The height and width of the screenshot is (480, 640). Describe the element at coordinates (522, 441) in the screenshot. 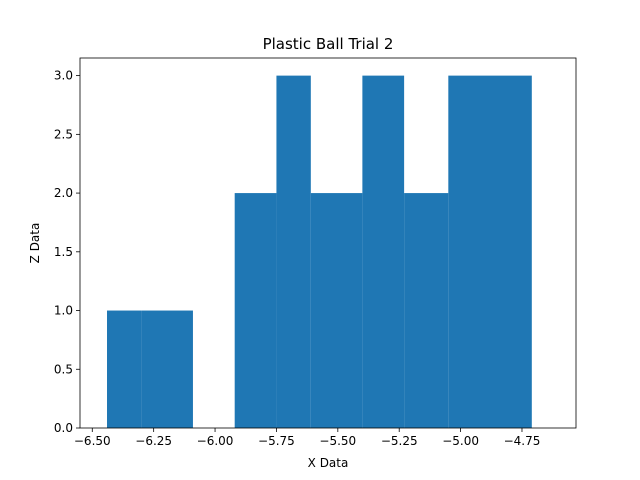

I see `x-tick-label: −4.75` at that location.